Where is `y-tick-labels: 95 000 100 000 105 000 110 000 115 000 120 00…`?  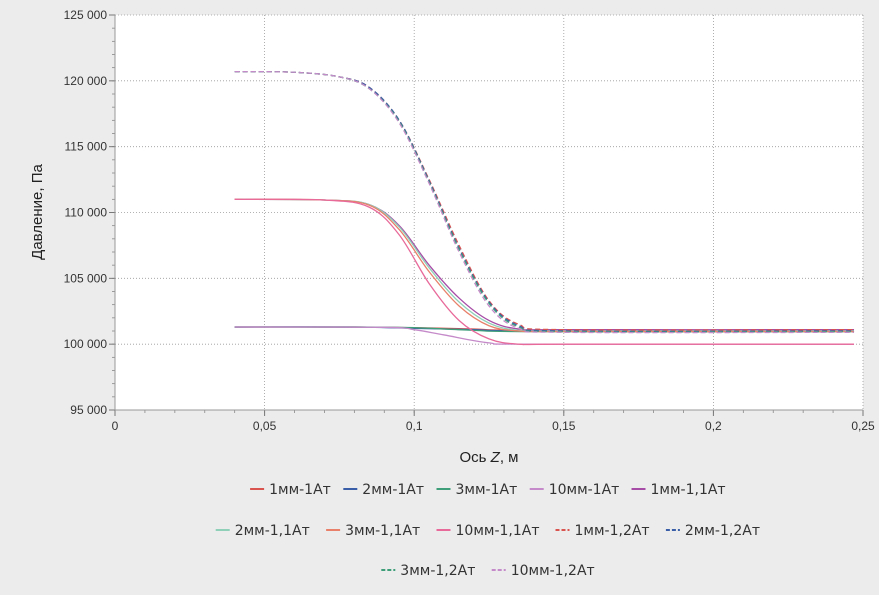 y-tick-labels: 95 000 100 000 105 000 110 000 115 000 120 00… is located at coordinates (86, 212).